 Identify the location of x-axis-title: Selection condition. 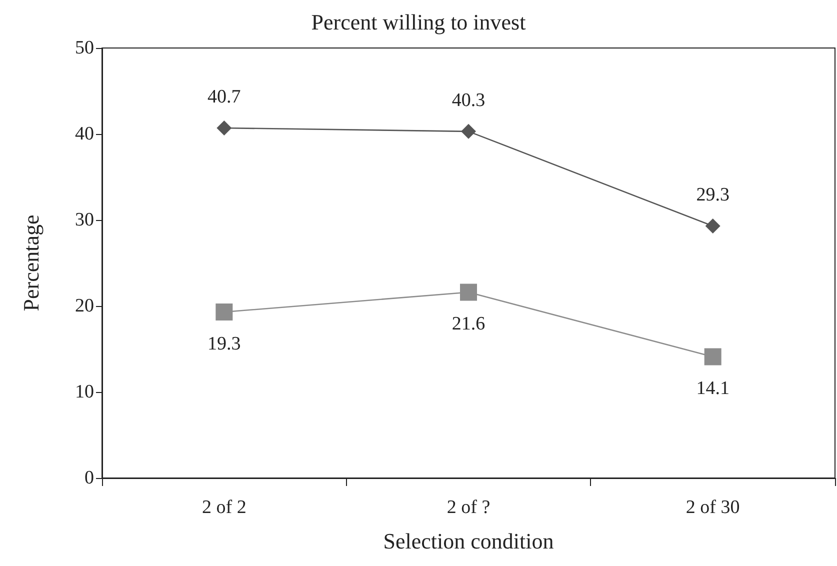
(468, 541).